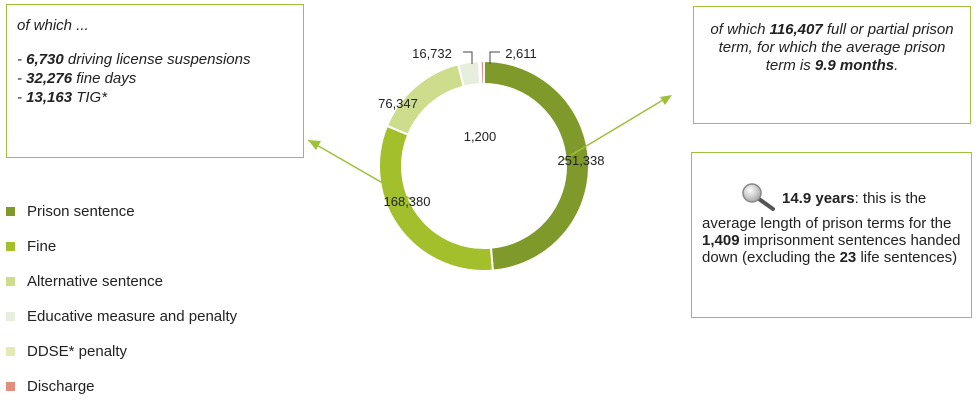 The image size is (978, 404). Describe the element at coordinates (120, 316) in the screenshot. I see `legend-item: Educative measure and penalty` at that location.